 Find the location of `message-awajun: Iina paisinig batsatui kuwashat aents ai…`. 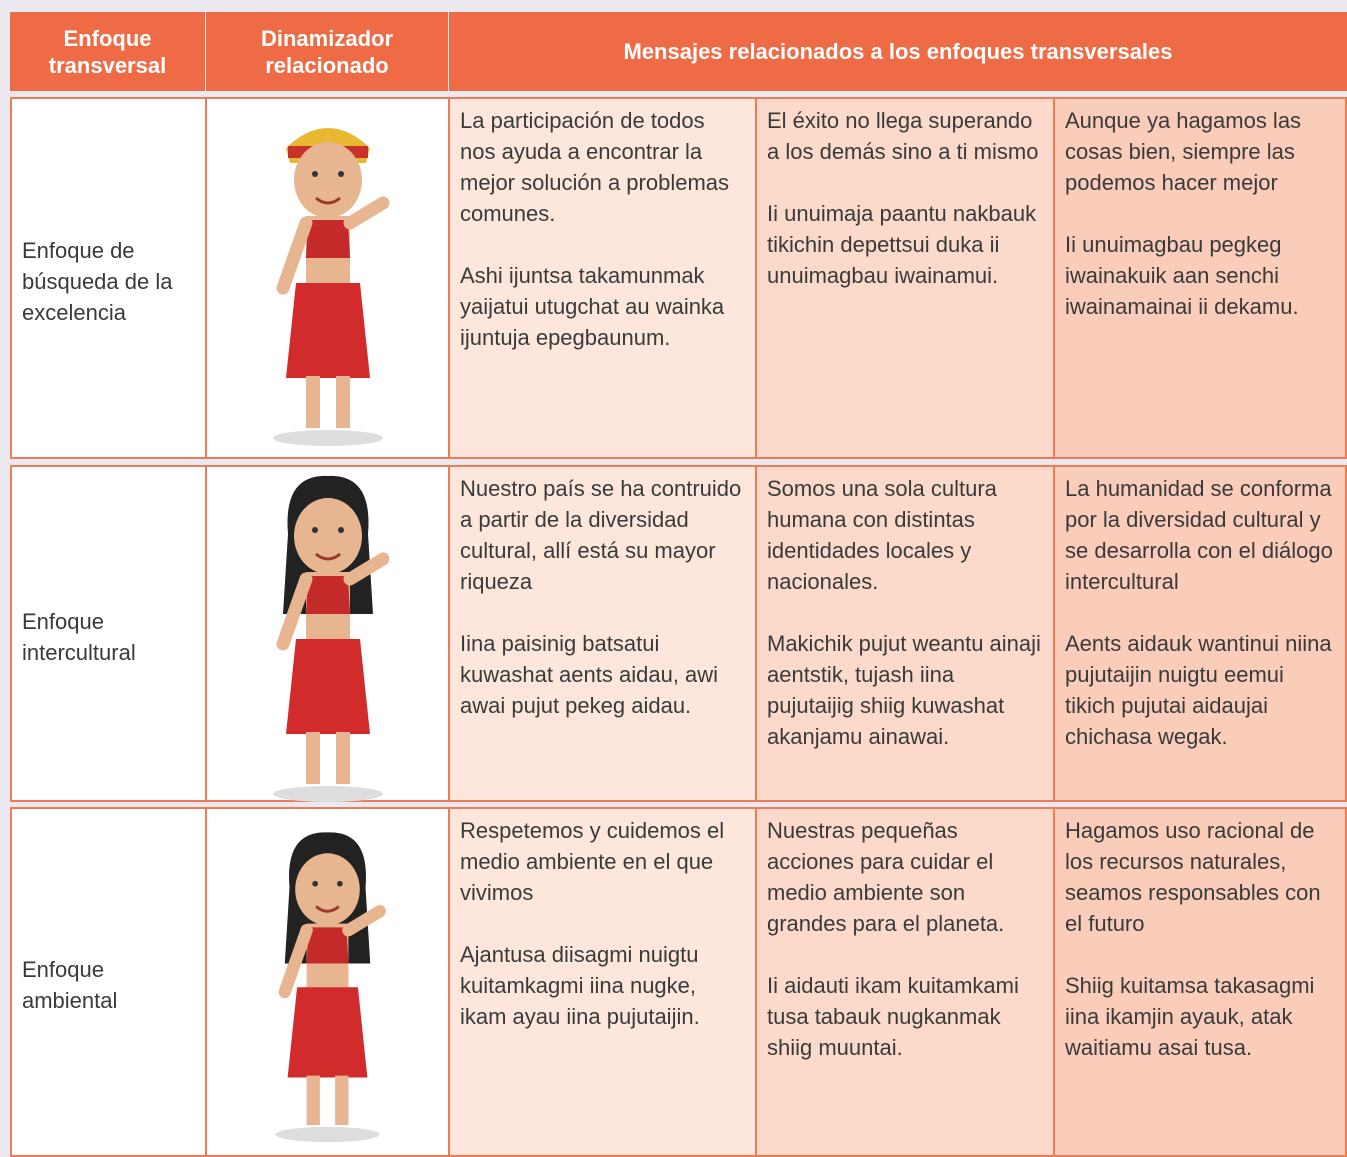

message-awajun: Iina paisinig batsatui kuwashat aents ai… is located at coordinates (589, 674).